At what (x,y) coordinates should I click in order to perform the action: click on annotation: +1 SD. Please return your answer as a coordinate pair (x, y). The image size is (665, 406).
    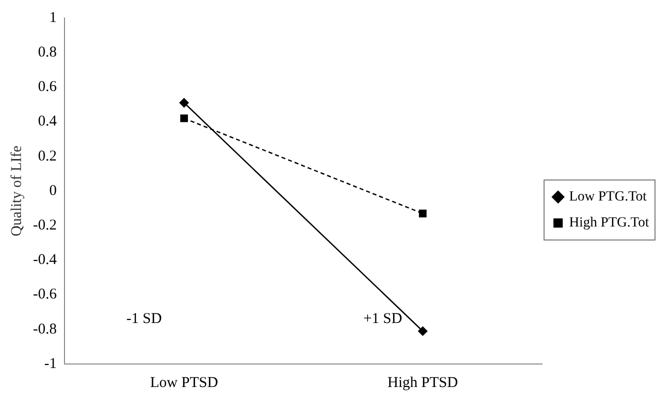
    Looking at the image, I should click on (382, 318).